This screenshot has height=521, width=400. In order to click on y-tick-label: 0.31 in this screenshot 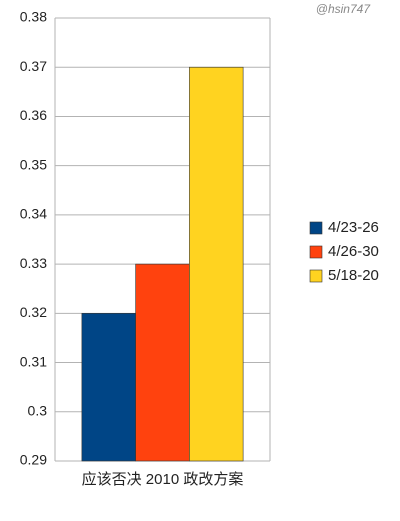, I will do `click(33, 361)`.